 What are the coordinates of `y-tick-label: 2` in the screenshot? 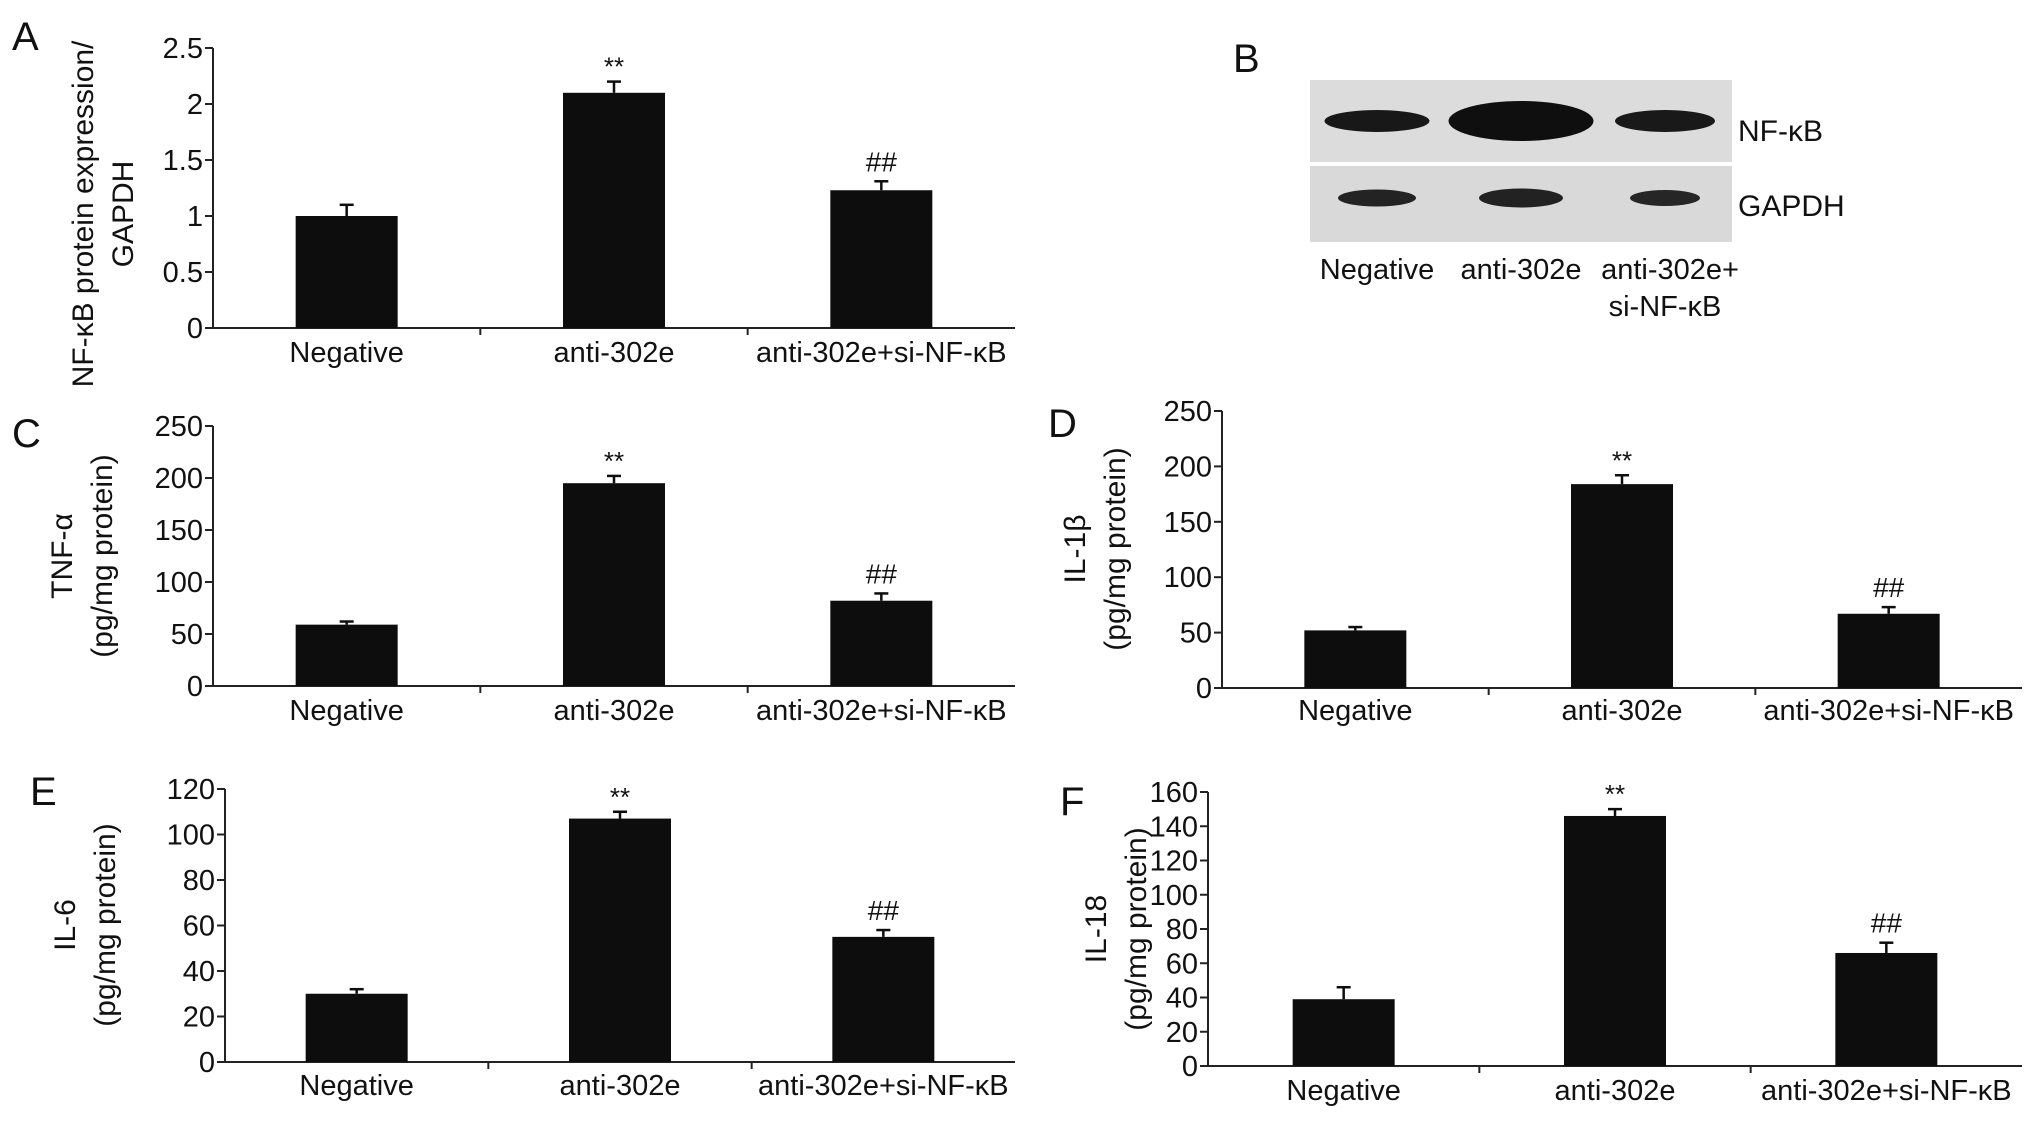 It's located at (195, 105).